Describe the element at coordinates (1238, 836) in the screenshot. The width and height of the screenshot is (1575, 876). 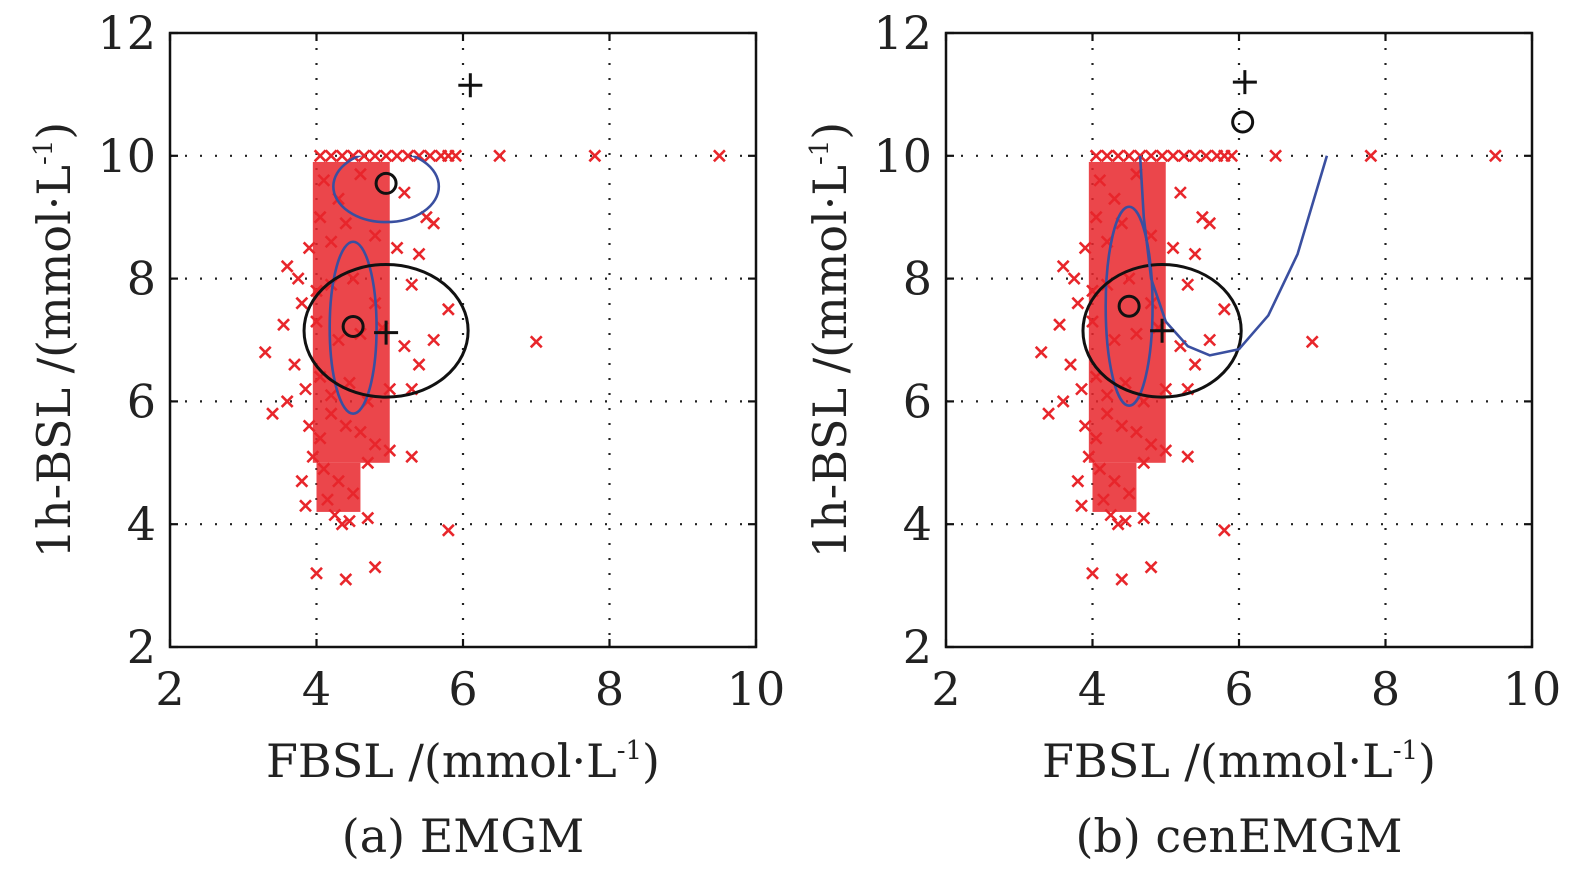
I see `panel-caption: (b) cenEMGM` at that location.